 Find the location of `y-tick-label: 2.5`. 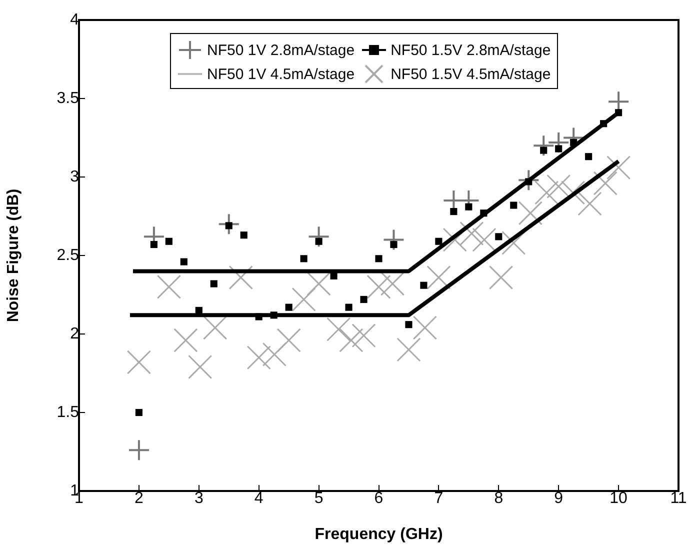

y-tick-label: 2.5 is located at coordinates (68, 255).